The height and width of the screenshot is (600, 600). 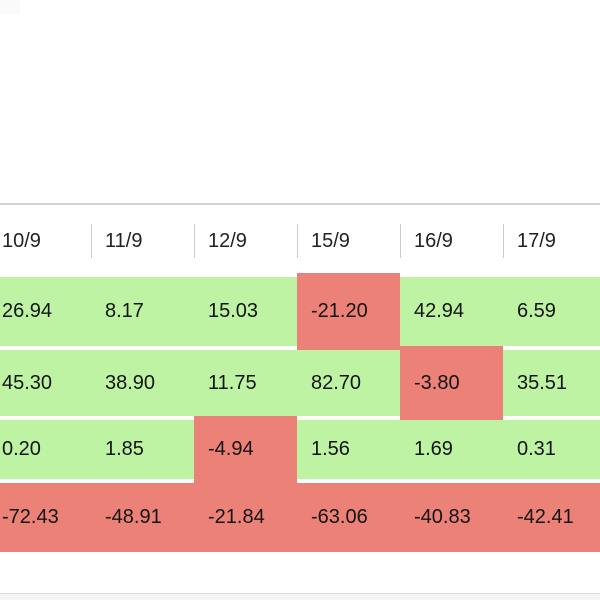 What do you see at coordinates (245, 311) in the screenshot?
I see `table-cell: 15.03` at bounding box center [245, 311].